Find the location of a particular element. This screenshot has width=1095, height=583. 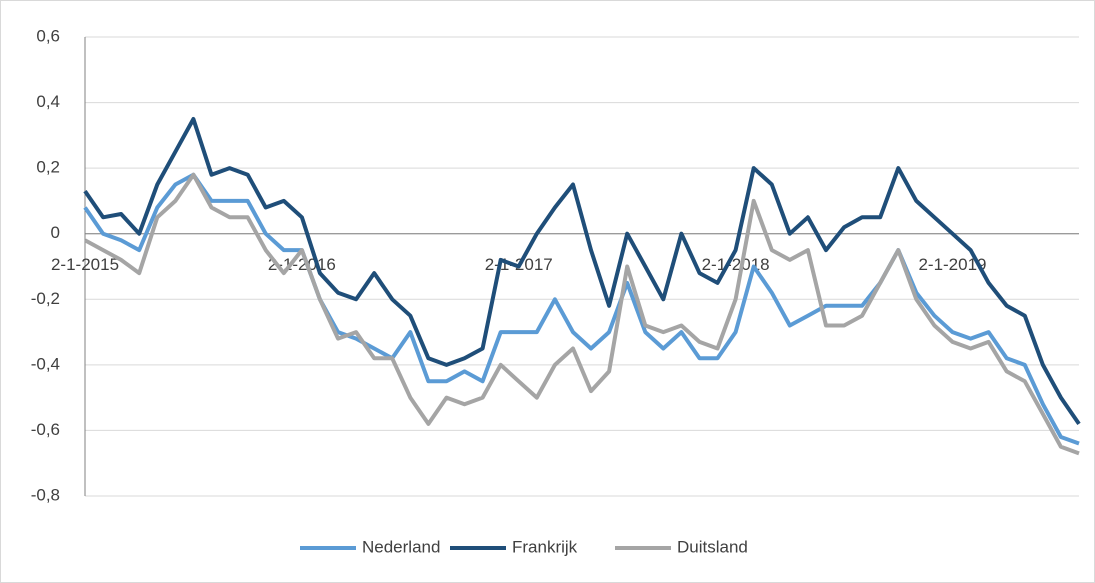

y-tick-label: 0,4 is located at coordinates (48, 101).